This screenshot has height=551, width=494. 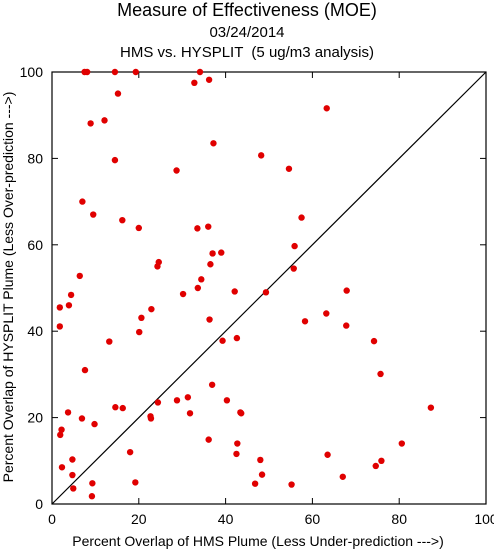 What do you see at coordinates (313, 519) in the screenshot?
I see `x-tick-label: 60` at bounding box center [313, 519].